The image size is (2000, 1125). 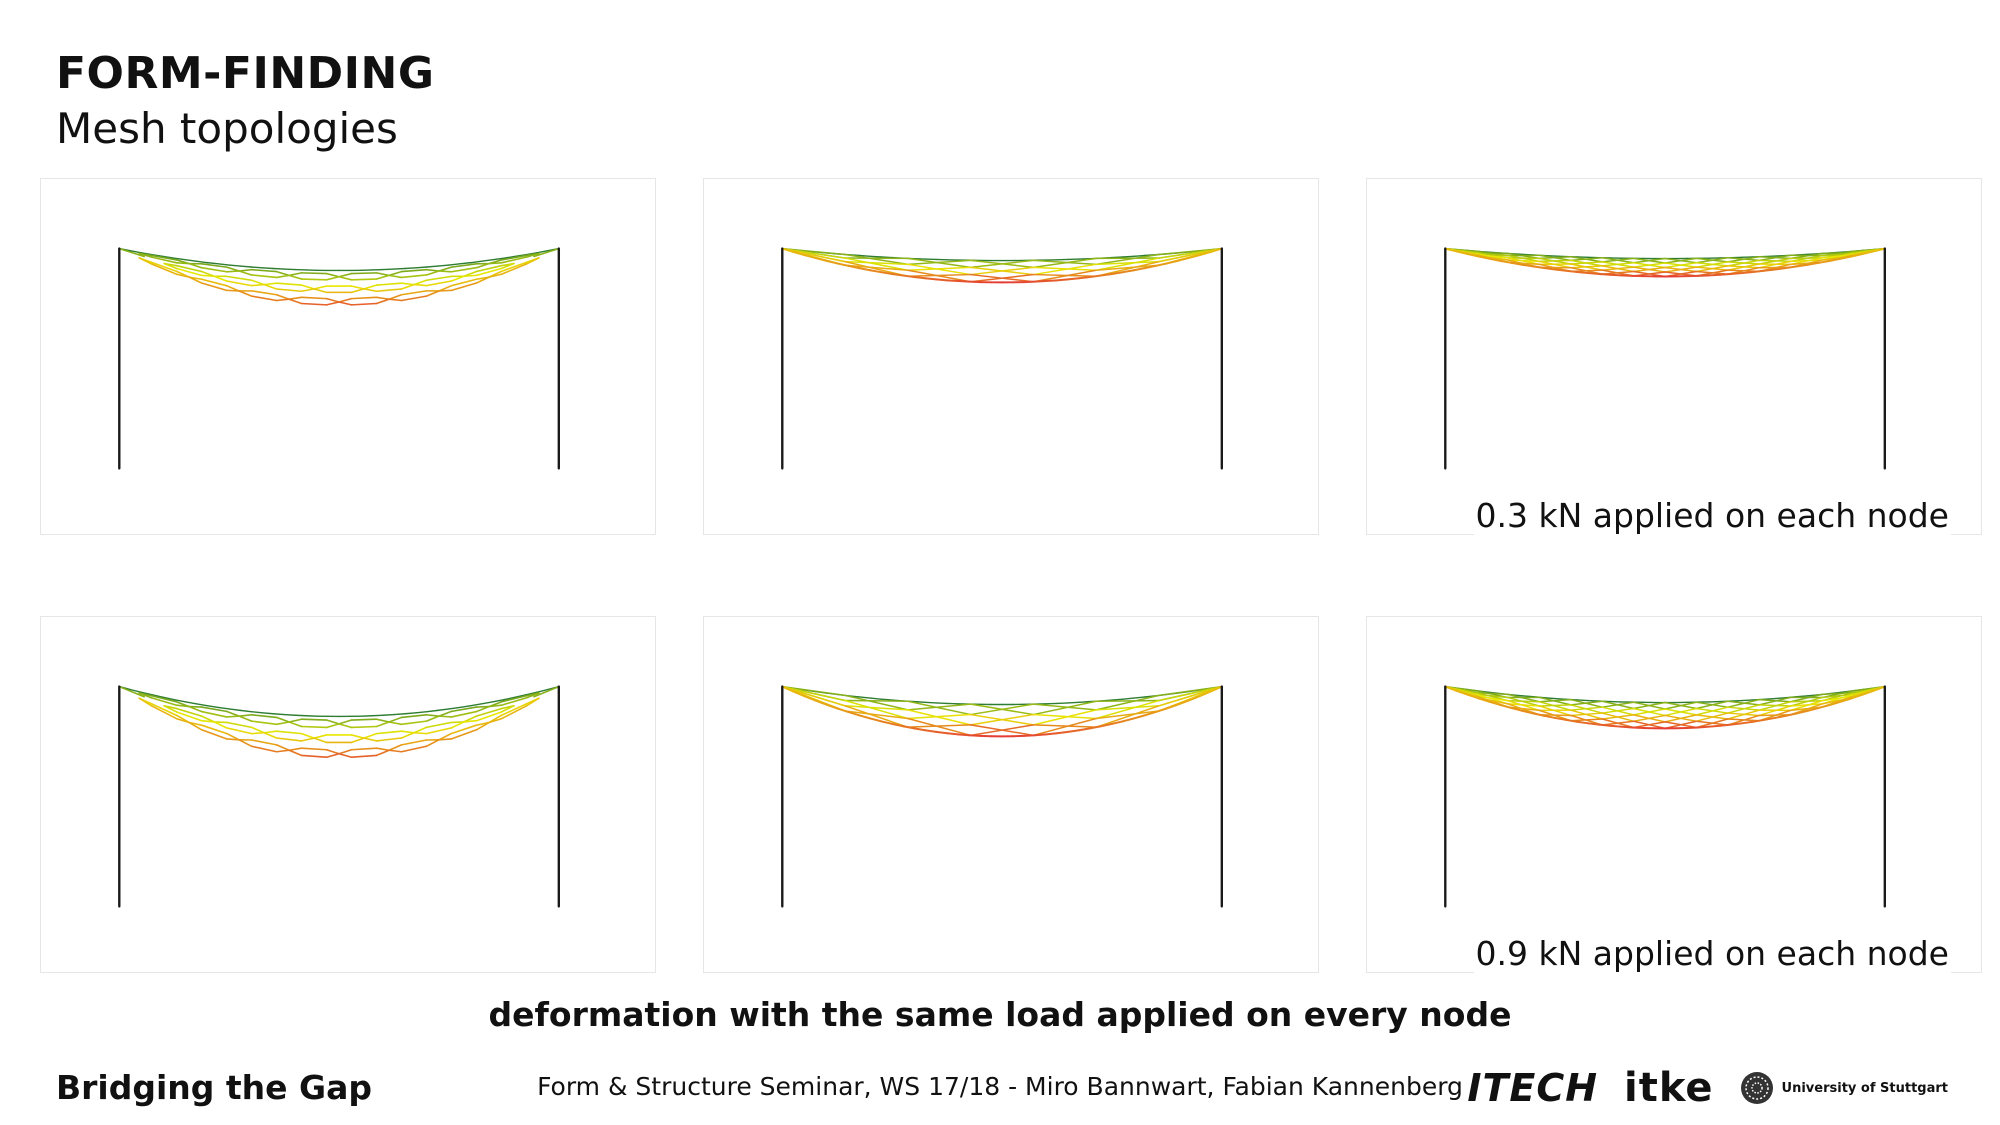 What do you see at coordinates (1011, 794) in the screenshot?
I see `mesh-panel-r2-c2` at bounding box center [1011, 794].